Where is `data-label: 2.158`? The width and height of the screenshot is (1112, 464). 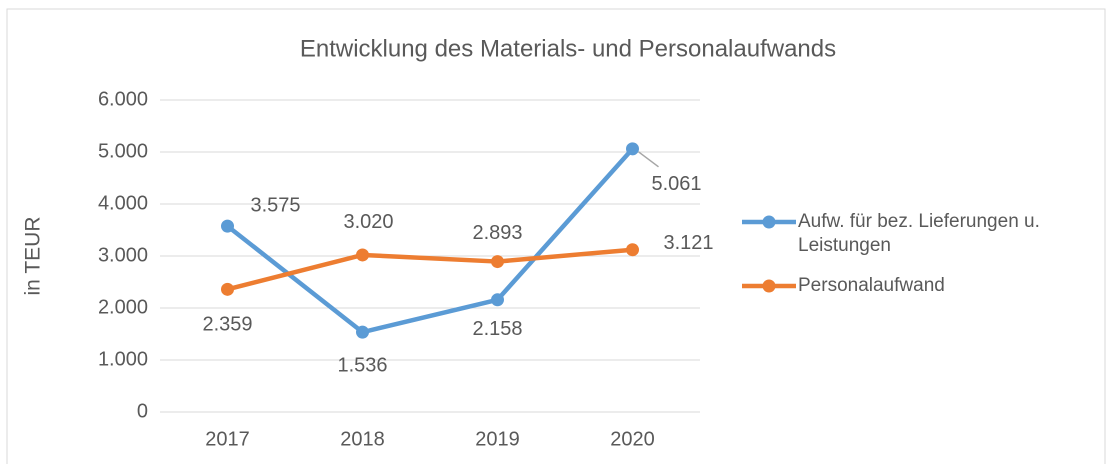 data-label: 2.158 is located at coordinates (497, 329).